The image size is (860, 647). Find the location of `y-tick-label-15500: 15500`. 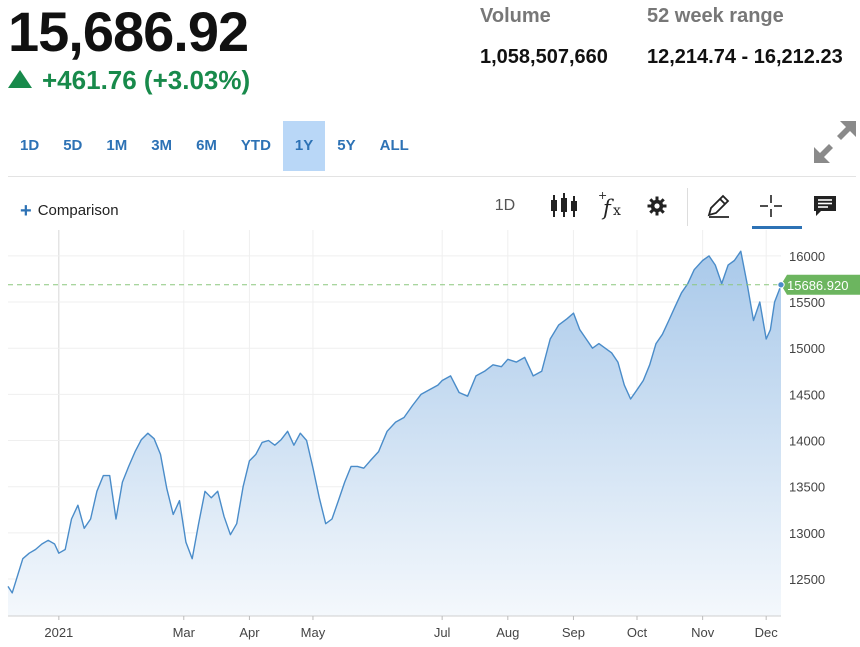

y-tick-label-15500: 15500 is located at coordinates (807, 302).